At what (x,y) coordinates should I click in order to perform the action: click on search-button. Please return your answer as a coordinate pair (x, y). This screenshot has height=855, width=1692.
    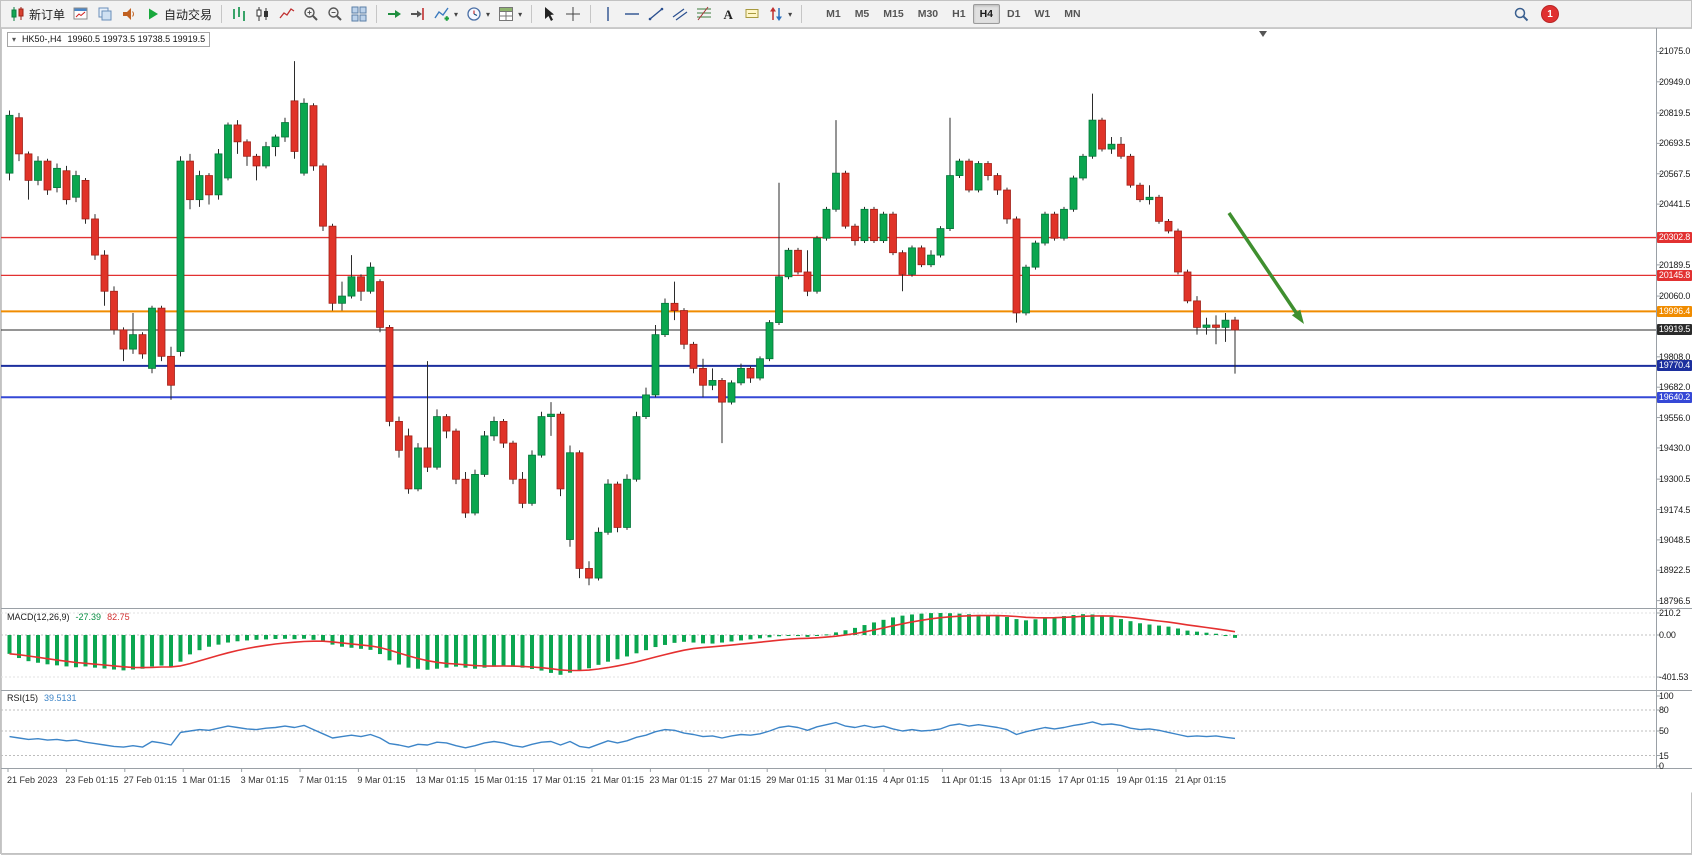
    Looking at the image, I should click on (1521, 14).